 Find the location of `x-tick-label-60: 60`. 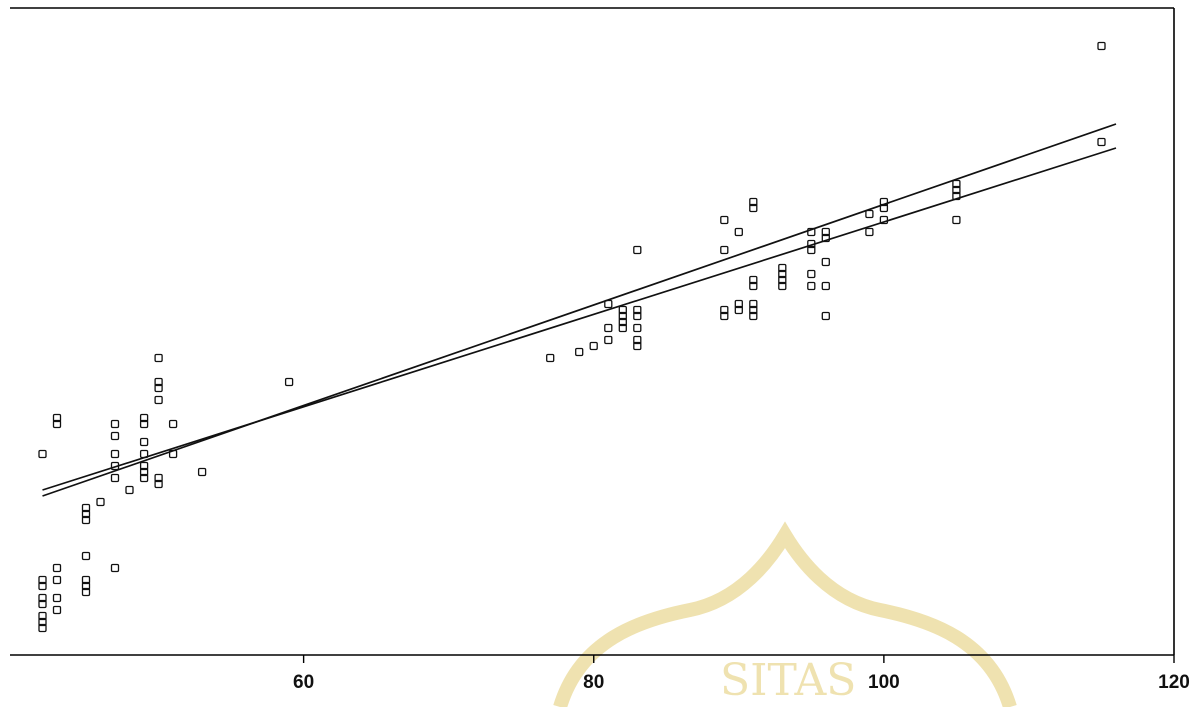

x-tick-label-60: 60 is located at coordinates (303, 682).